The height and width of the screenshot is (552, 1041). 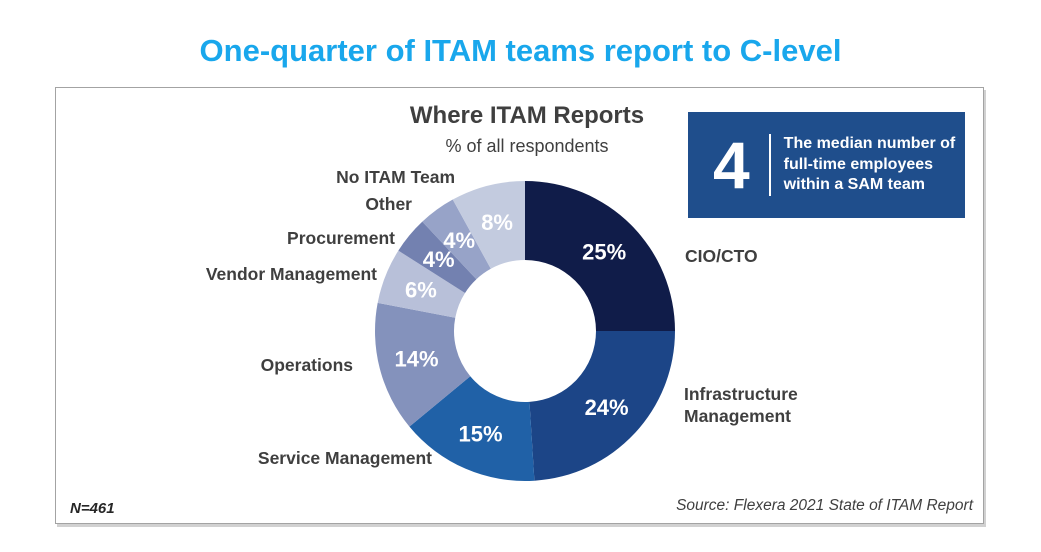 I want to click on donut-value-label-4: 6%, so click(x=421, y=289).